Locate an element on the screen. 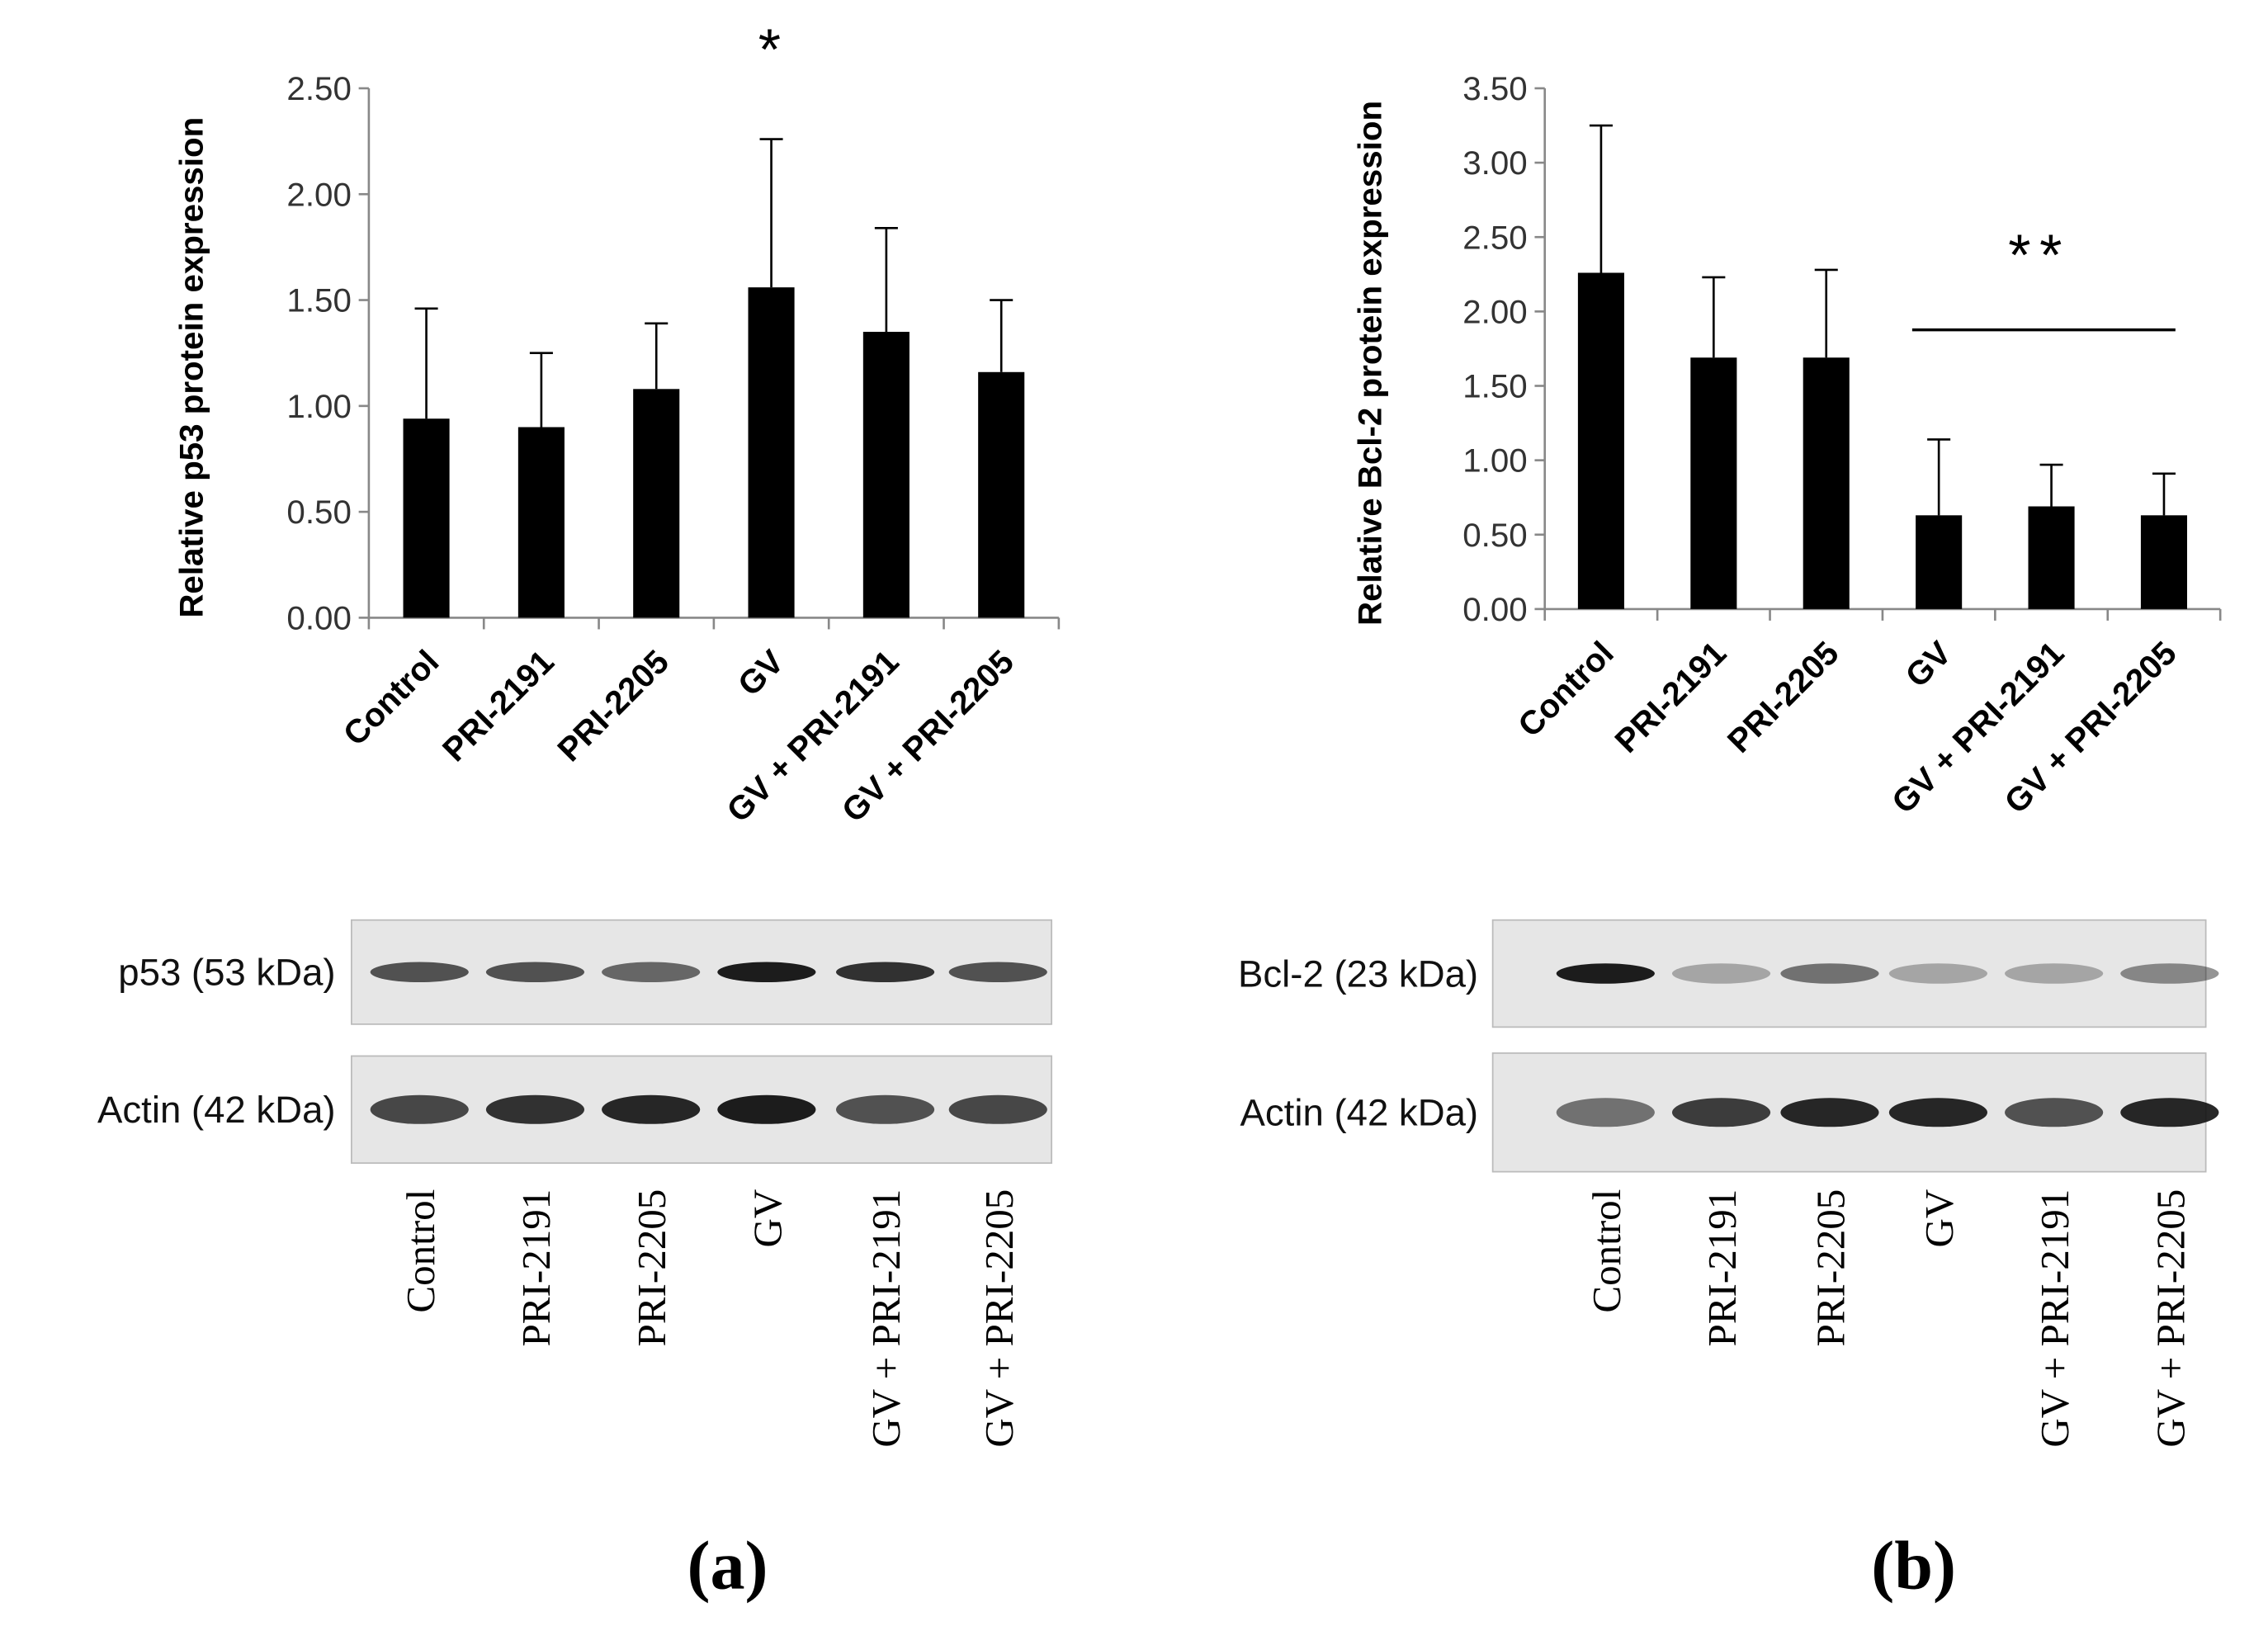 This screenshot has height=1626, width=2268. y-axis-label: Relative p53 protein expression is located at coordinates (191, 367).